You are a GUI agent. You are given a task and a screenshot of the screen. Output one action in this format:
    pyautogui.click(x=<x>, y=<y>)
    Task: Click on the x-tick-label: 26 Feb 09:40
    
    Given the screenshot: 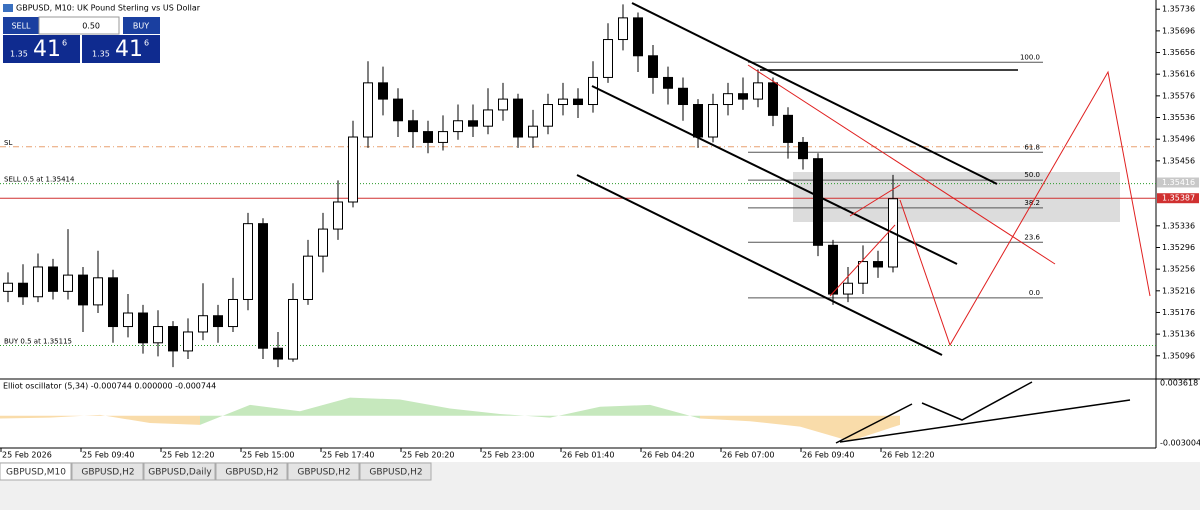 What is the action you would take?
    pyautogui.click(x=828, y=455)
    